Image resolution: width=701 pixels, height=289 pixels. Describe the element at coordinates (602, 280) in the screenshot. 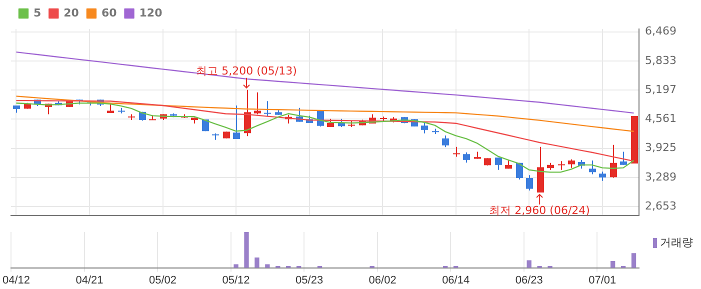

I see `x-tick-label: 07/01` at that location.